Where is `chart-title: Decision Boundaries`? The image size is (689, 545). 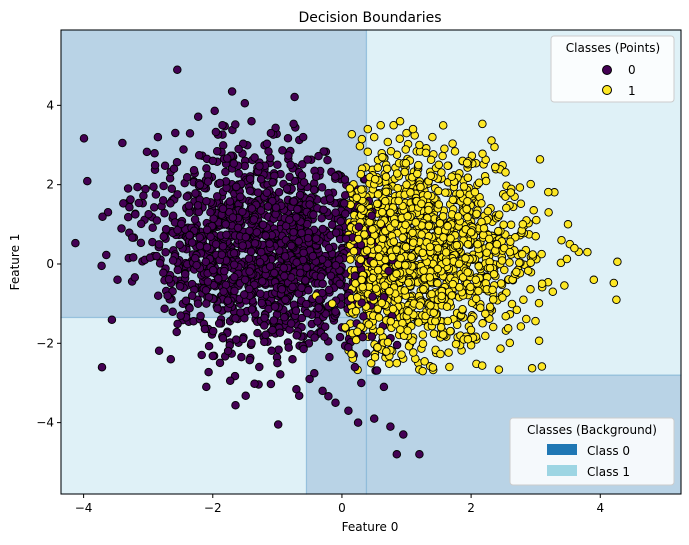 chart-title: Decision Boundaries is located at coordinates (370, 18).